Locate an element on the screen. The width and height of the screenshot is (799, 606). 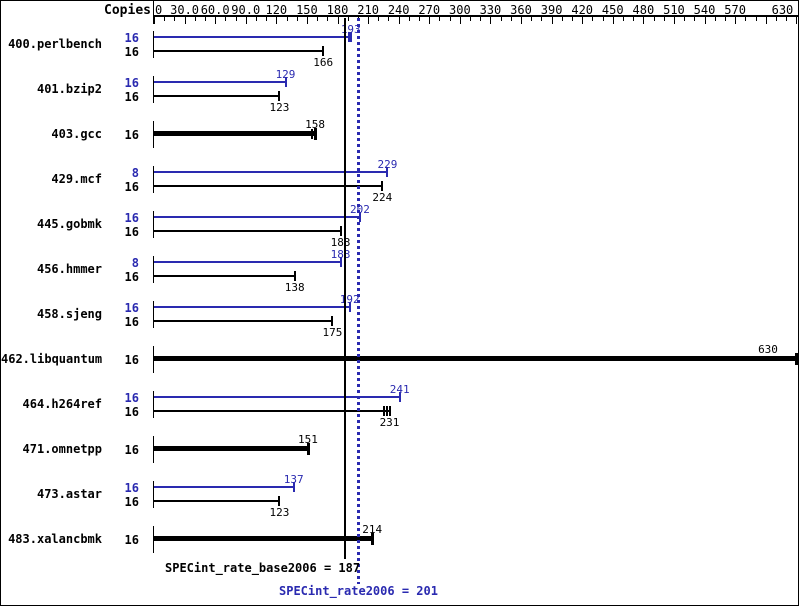
benchmark-row: 401.bzip2 16 129 16 123 is located at coordinates (399, 90).